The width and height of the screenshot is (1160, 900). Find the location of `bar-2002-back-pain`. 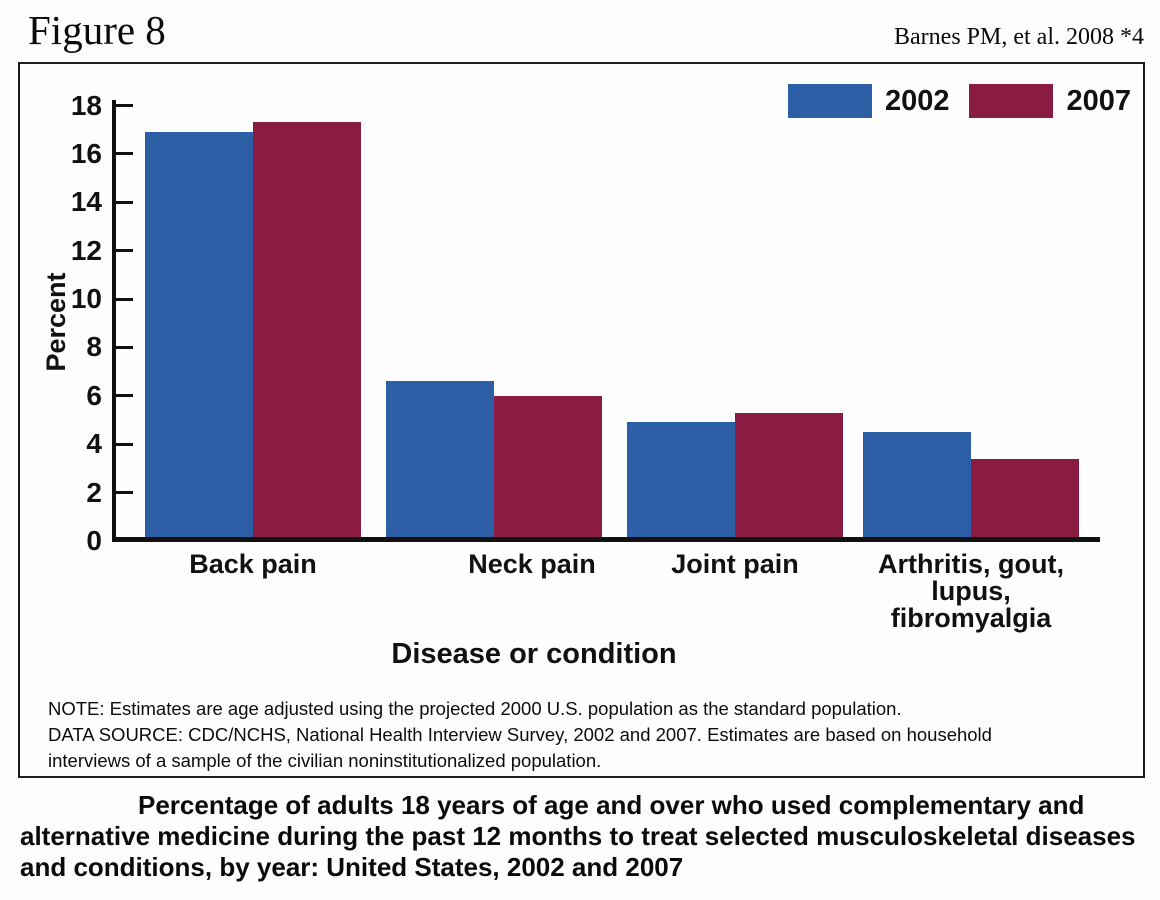

bar-2002-back-pain is located at coordinates (199, 336).